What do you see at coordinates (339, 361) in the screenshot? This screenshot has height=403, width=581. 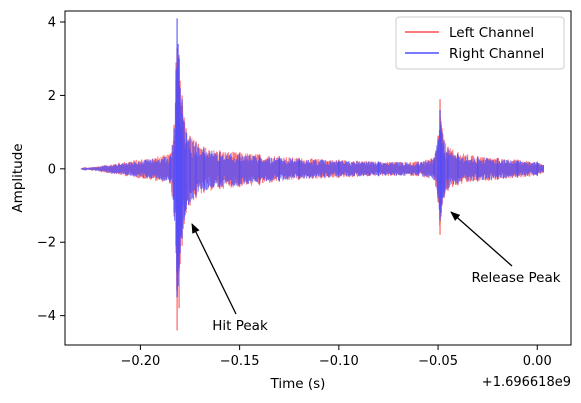 I see `x-tick-label: −0.10` at bounding box center [339, 361].